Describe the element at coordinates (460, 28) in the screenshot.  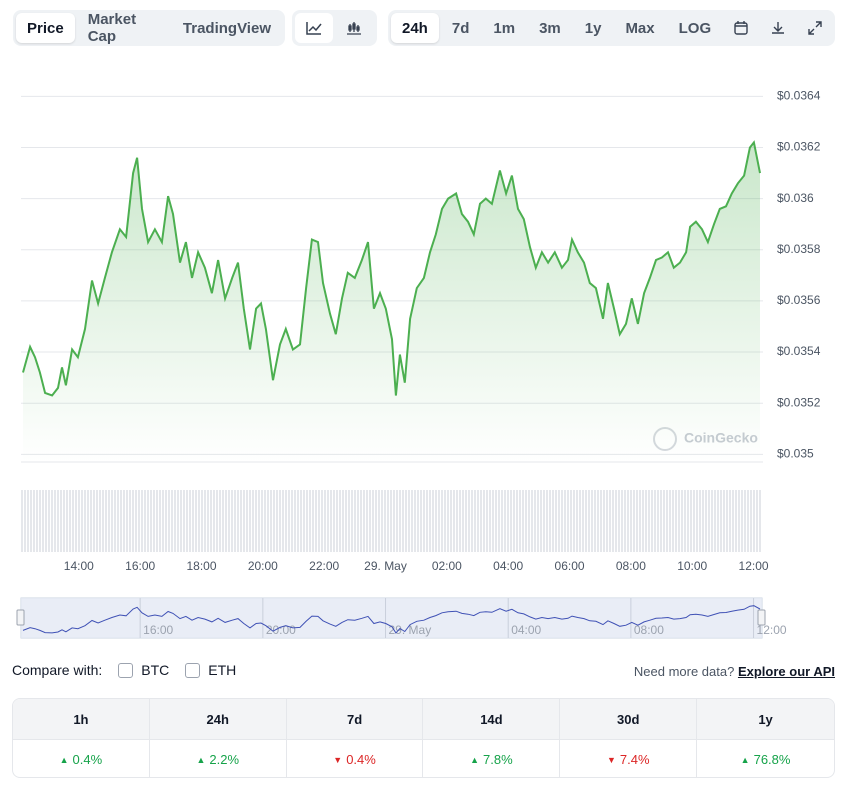
I see `range-tab: 7d` at that location.